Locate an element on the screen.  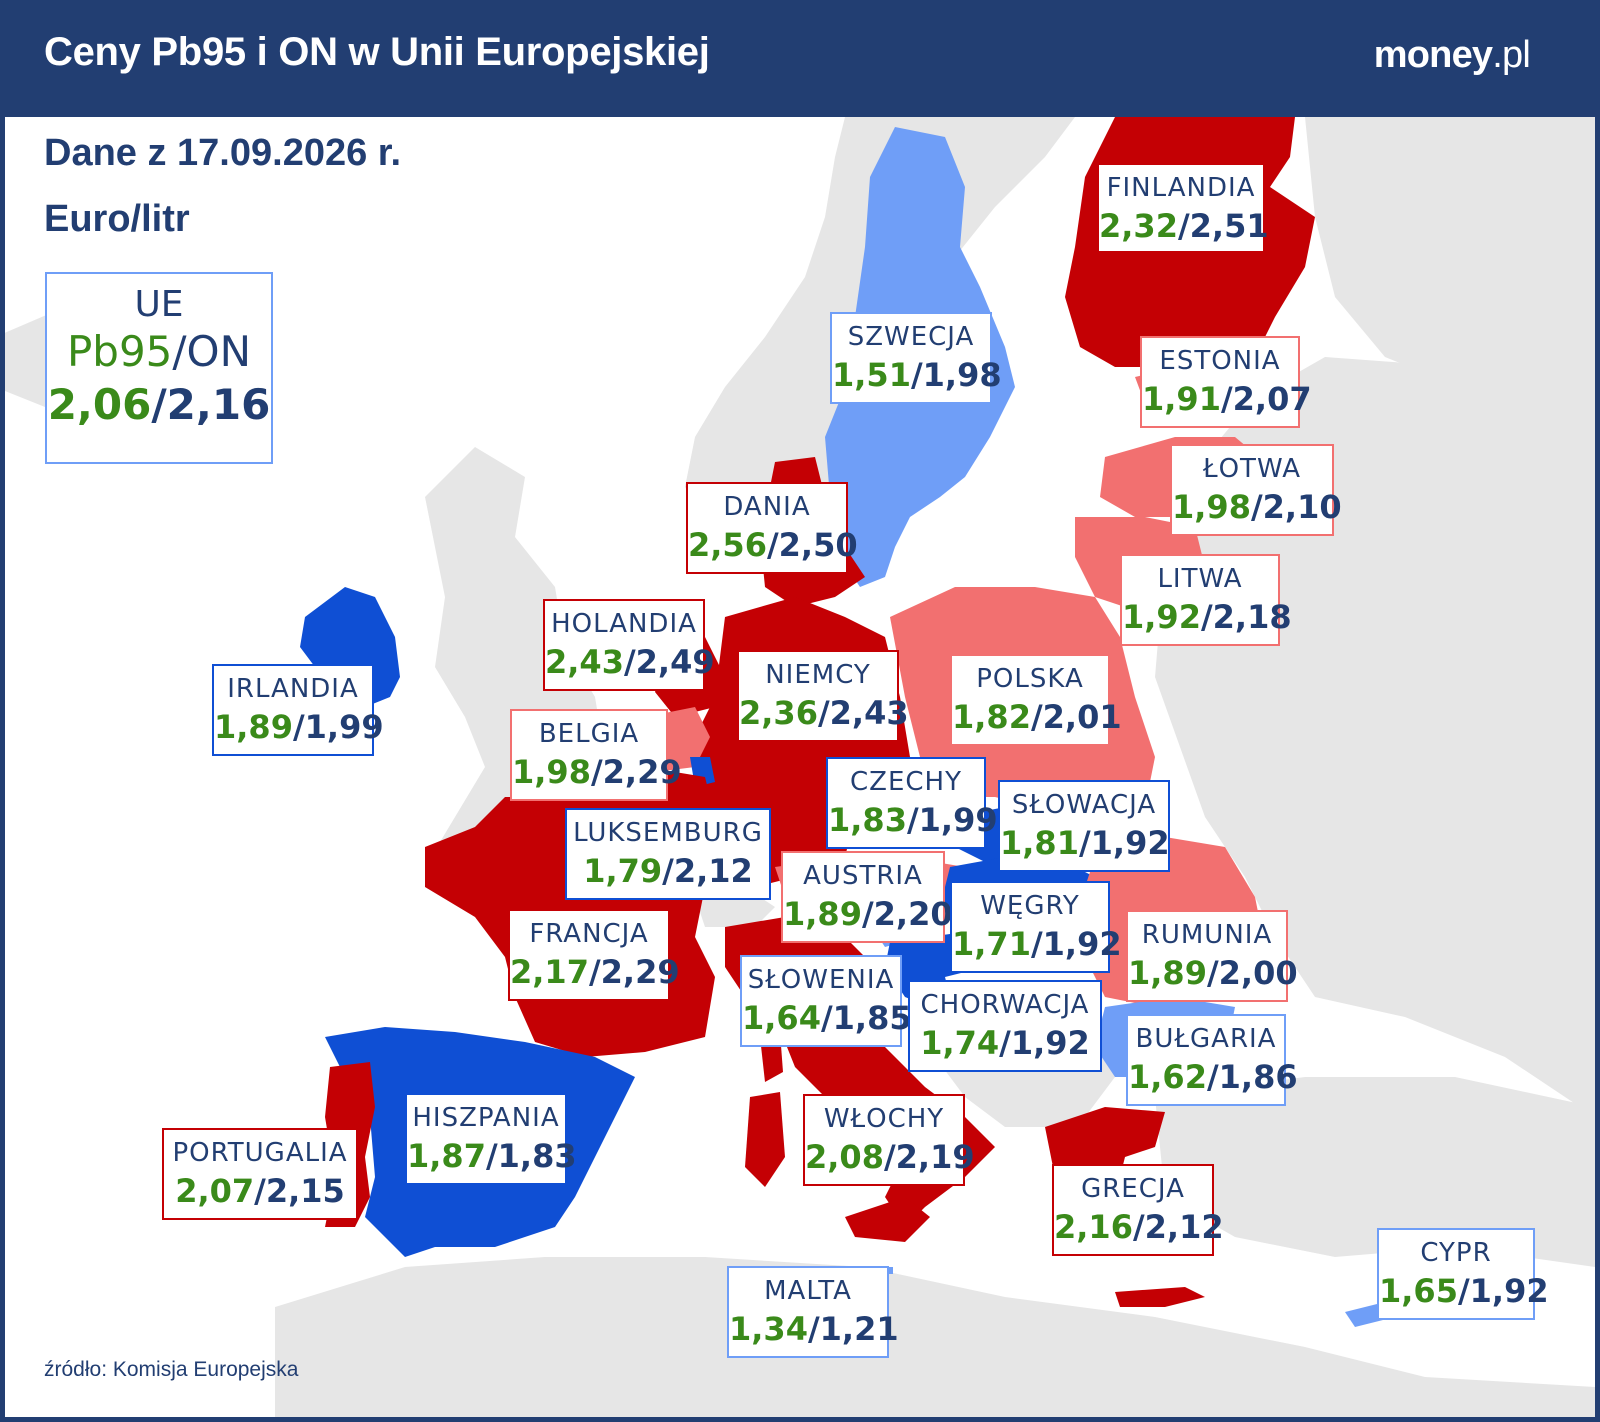
brand-name: money is located at coordinates (1433, 55).